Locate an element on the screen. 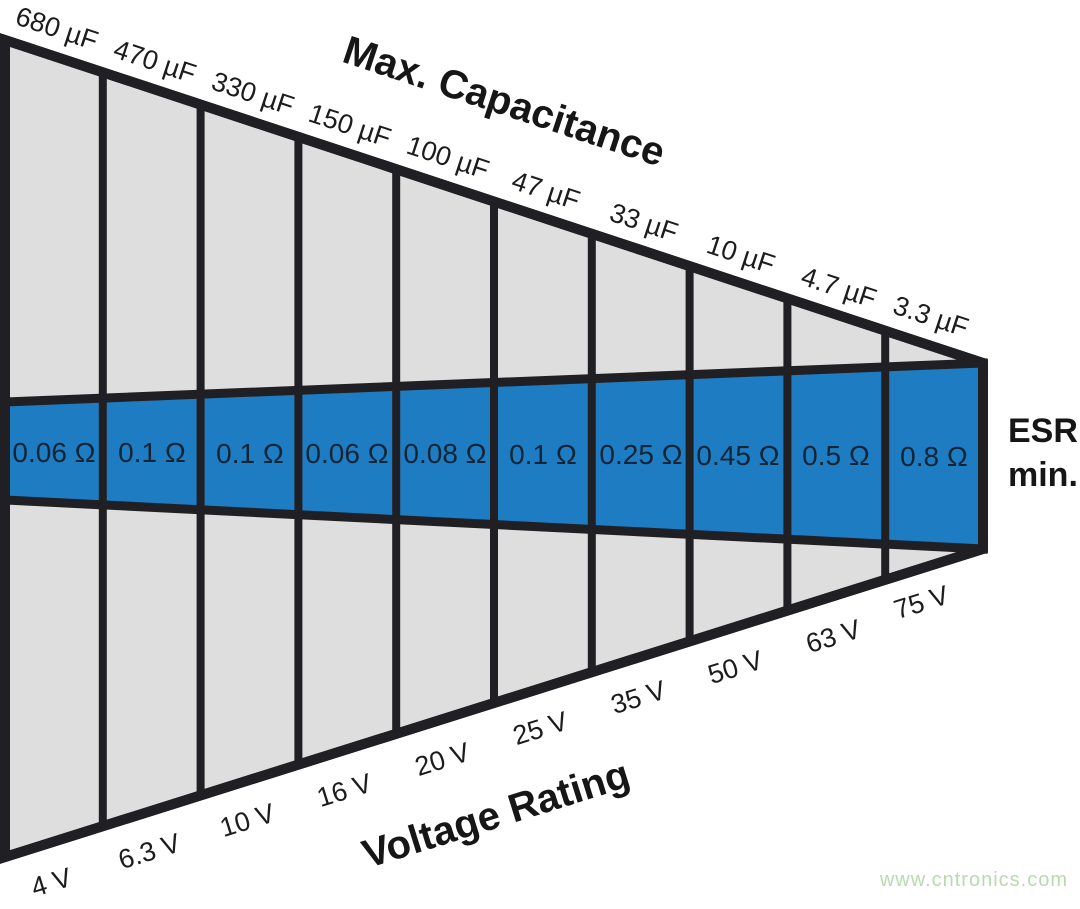  voltage-label: 75 V is located at coordinates (921, 602).